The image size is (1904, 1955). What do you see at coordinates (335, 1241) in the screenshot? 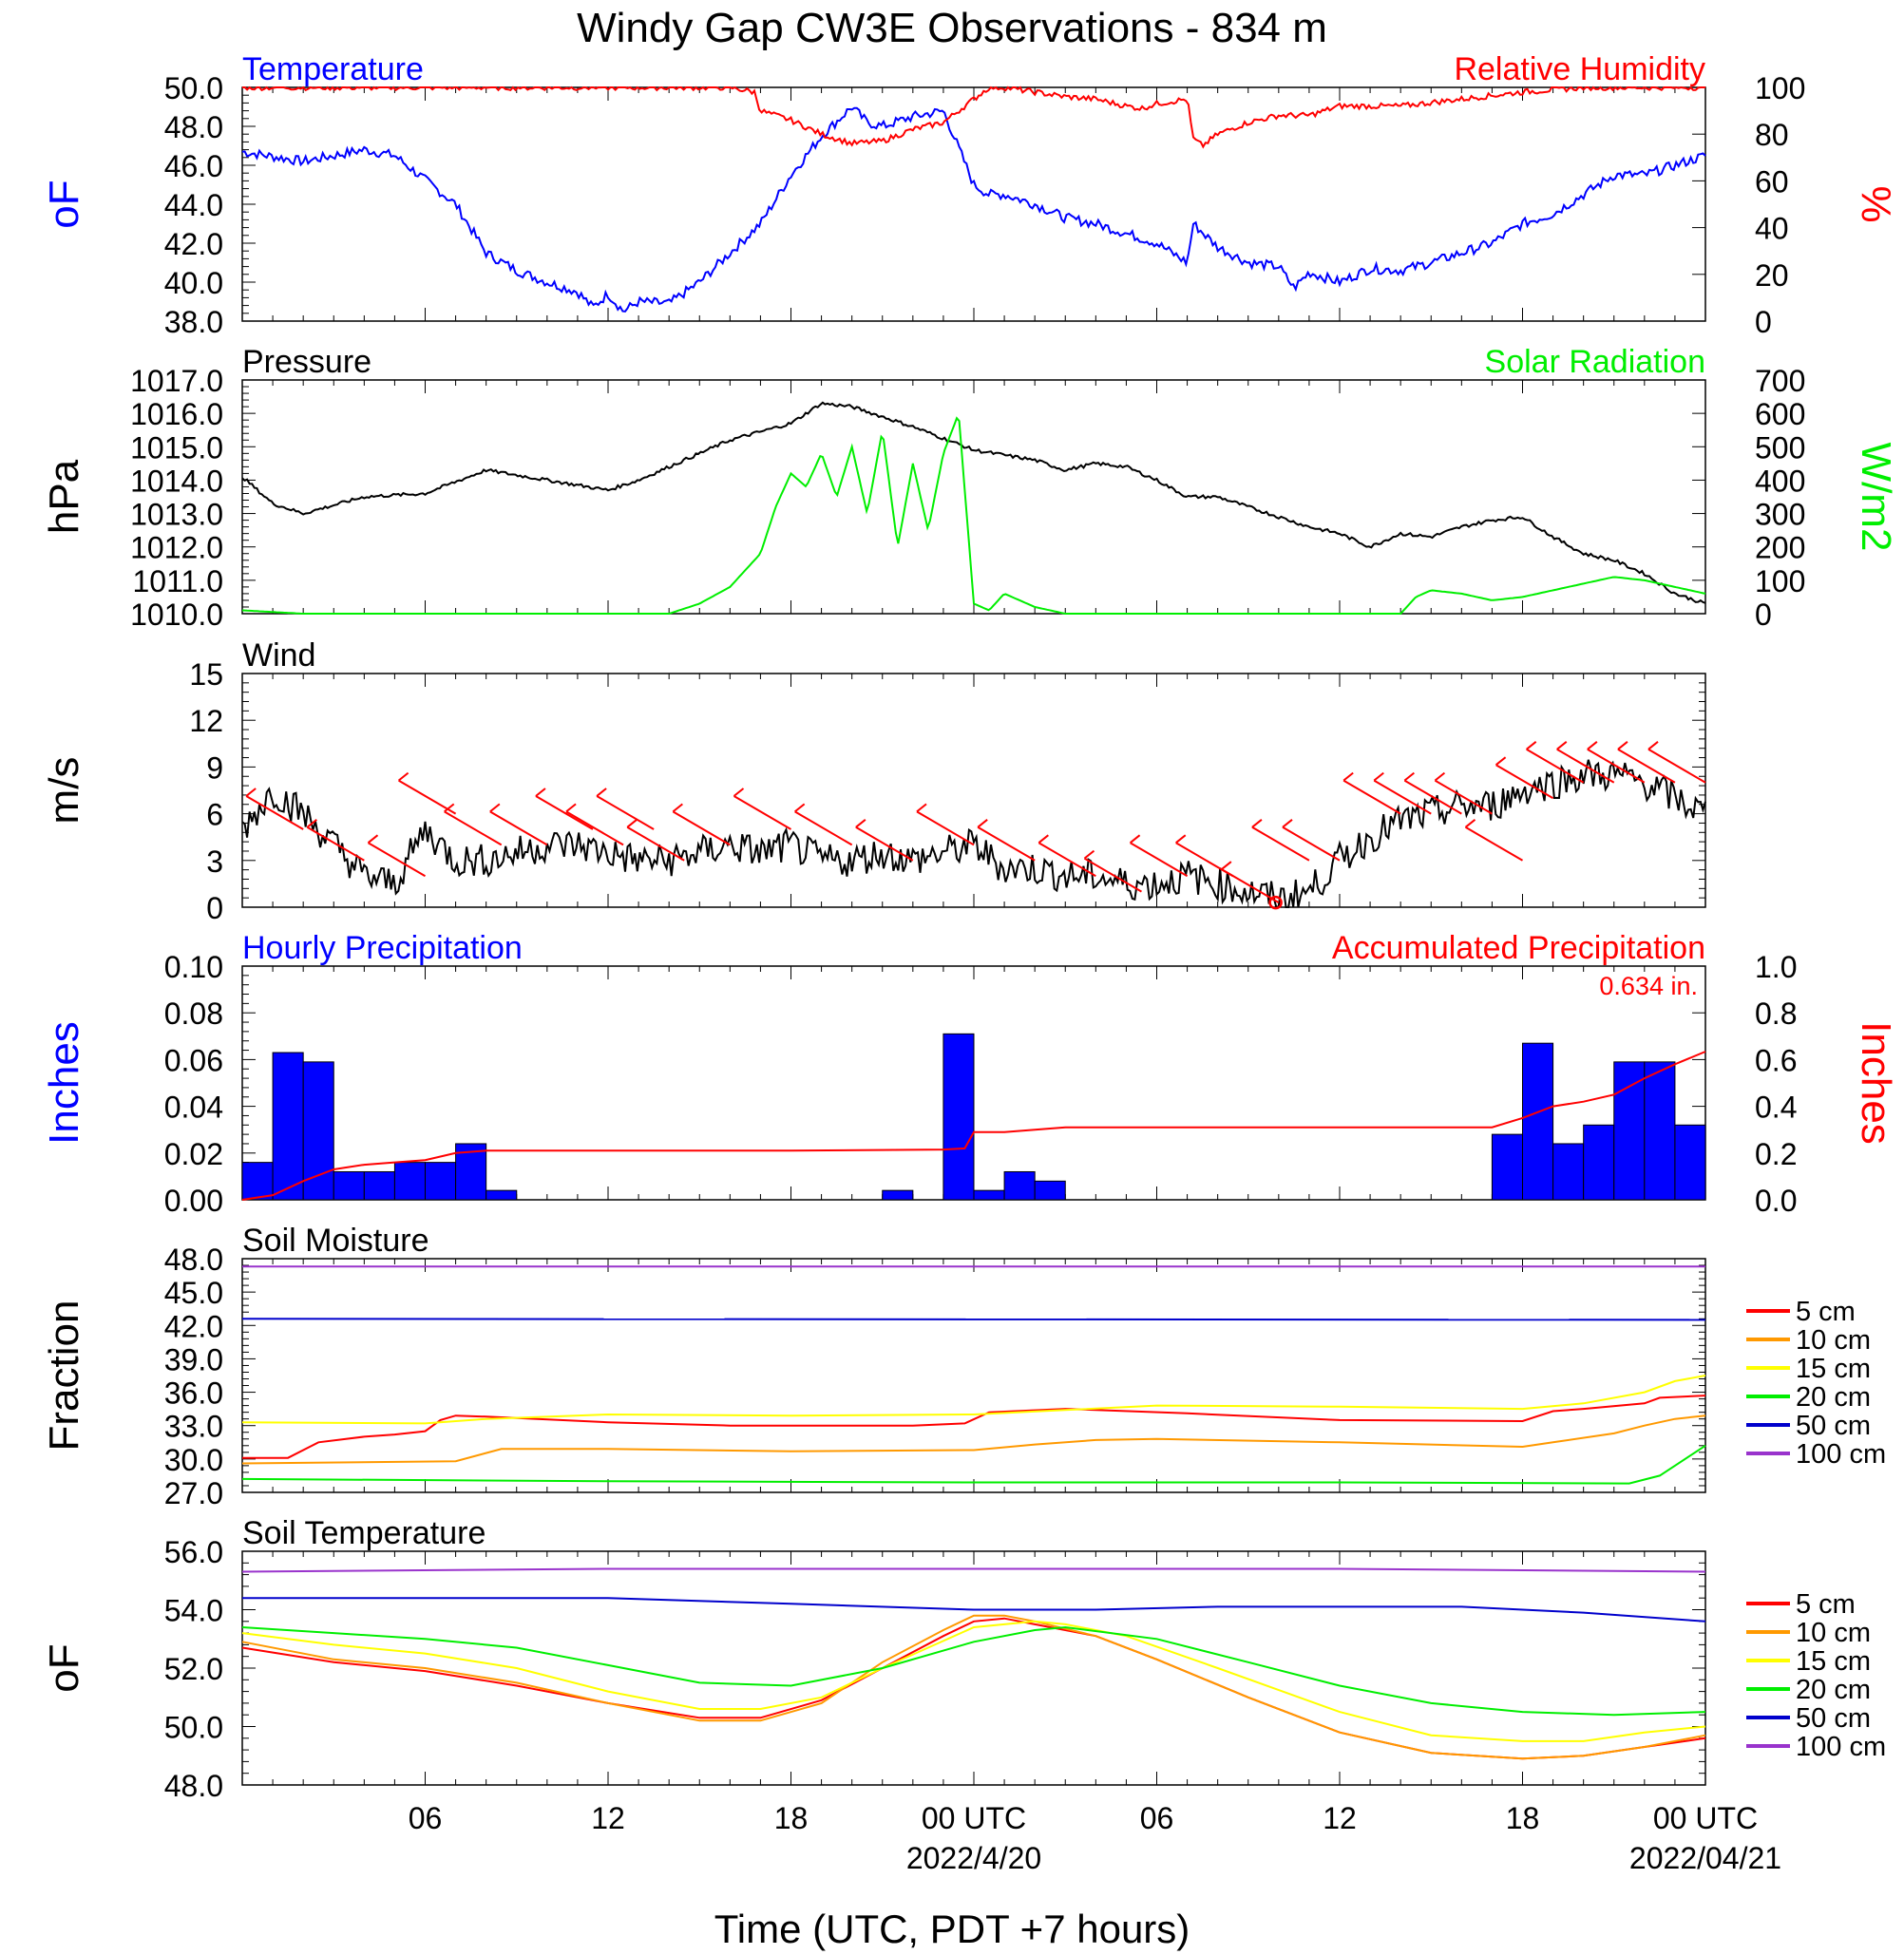
I see `panel-left-title: Soil Moisture` at bounding box center [335, 1241].